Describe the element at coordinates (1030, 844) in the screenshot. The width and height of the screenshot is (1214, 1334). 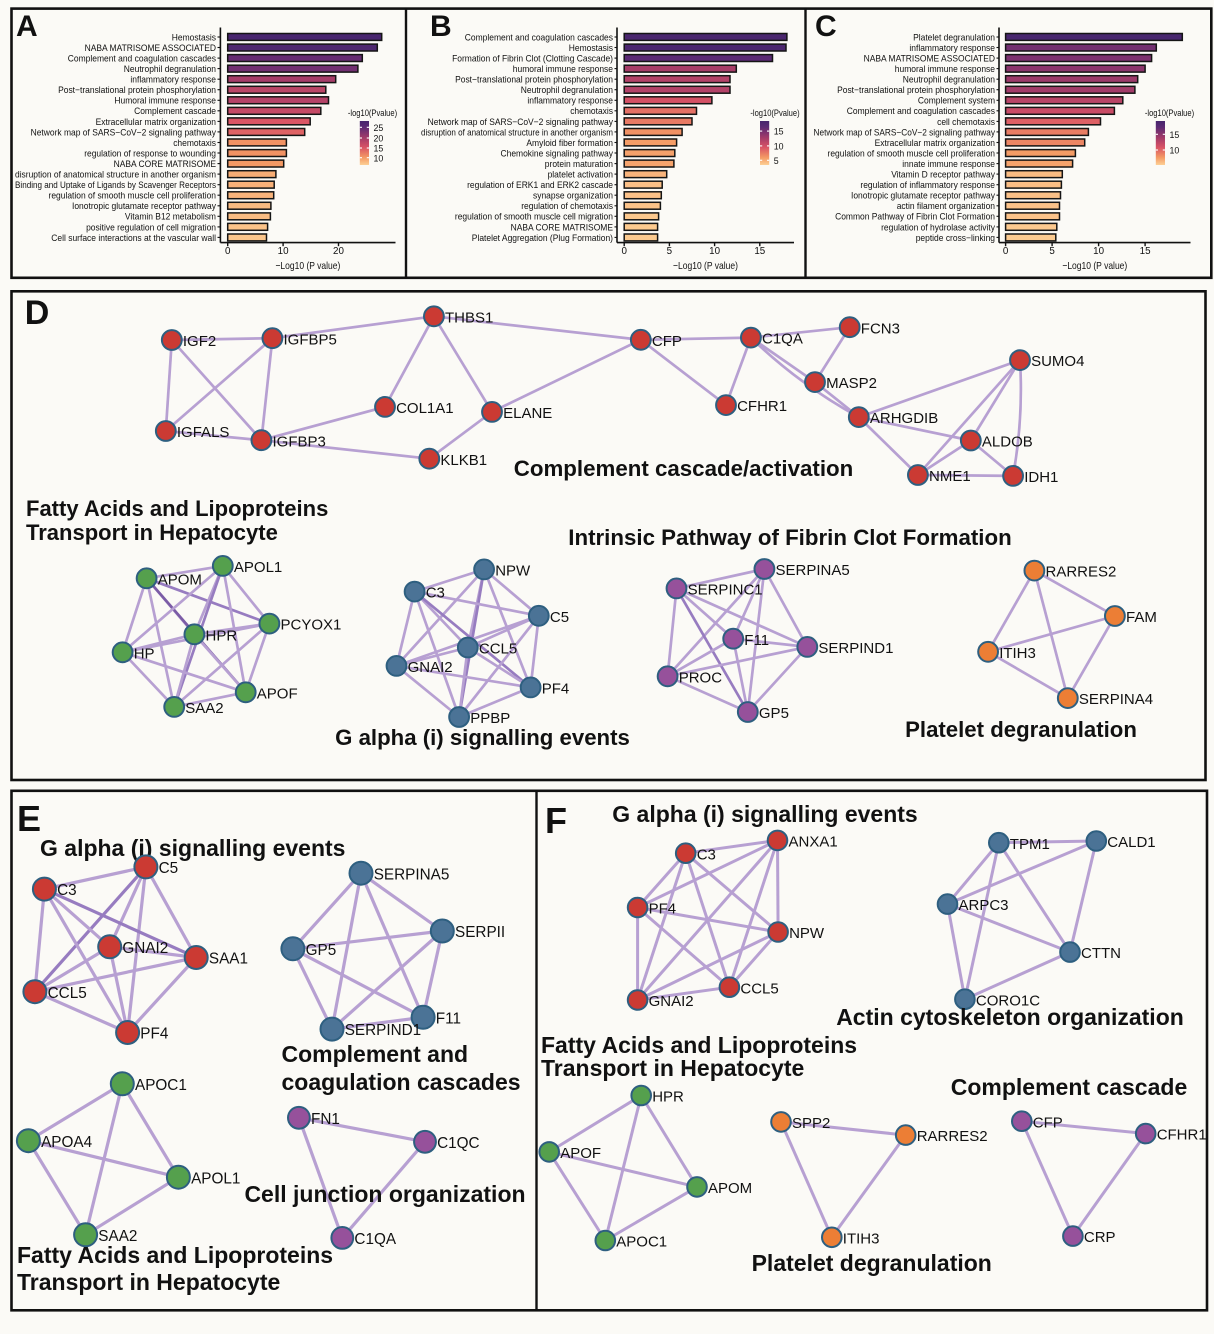
I see `svg-text: TPM1` at that location.